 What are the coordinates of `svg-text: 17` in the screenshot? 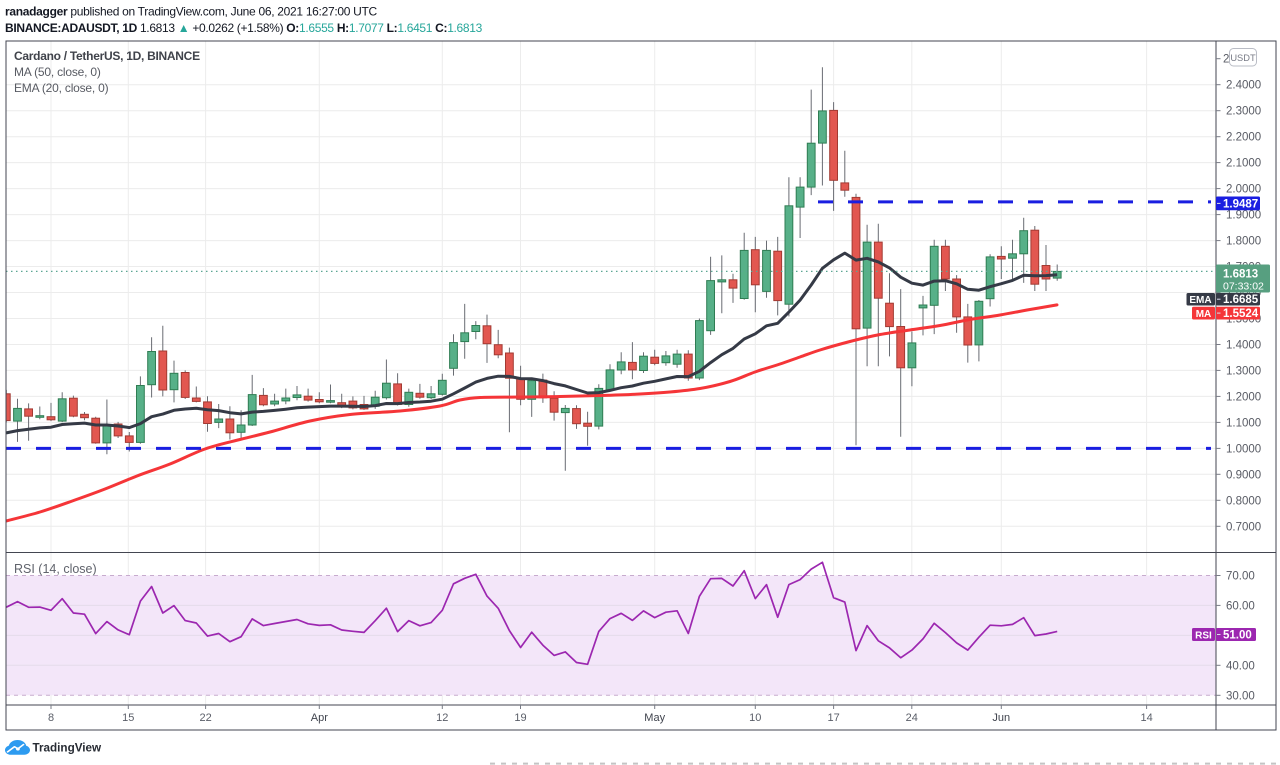 It's located at (833, 718).